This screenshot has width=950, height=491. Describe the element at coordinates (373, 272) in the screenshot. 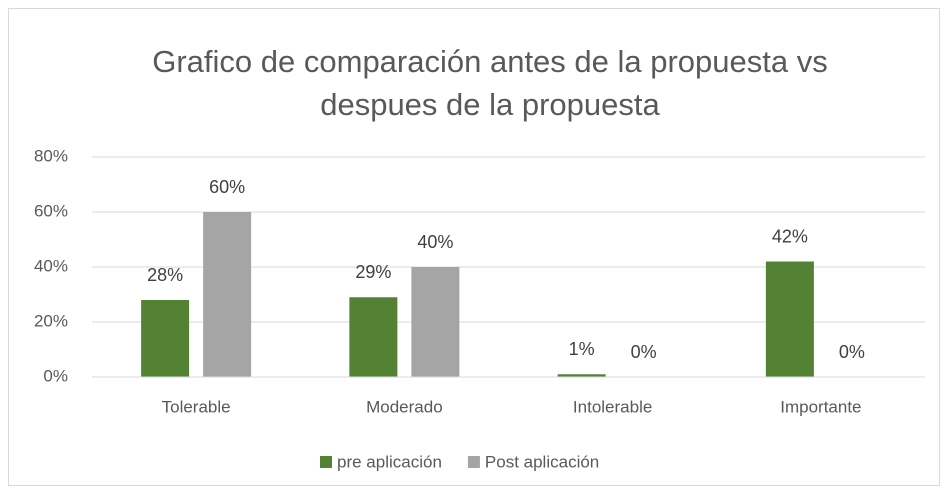

I see `value-label: 29%` at that location.